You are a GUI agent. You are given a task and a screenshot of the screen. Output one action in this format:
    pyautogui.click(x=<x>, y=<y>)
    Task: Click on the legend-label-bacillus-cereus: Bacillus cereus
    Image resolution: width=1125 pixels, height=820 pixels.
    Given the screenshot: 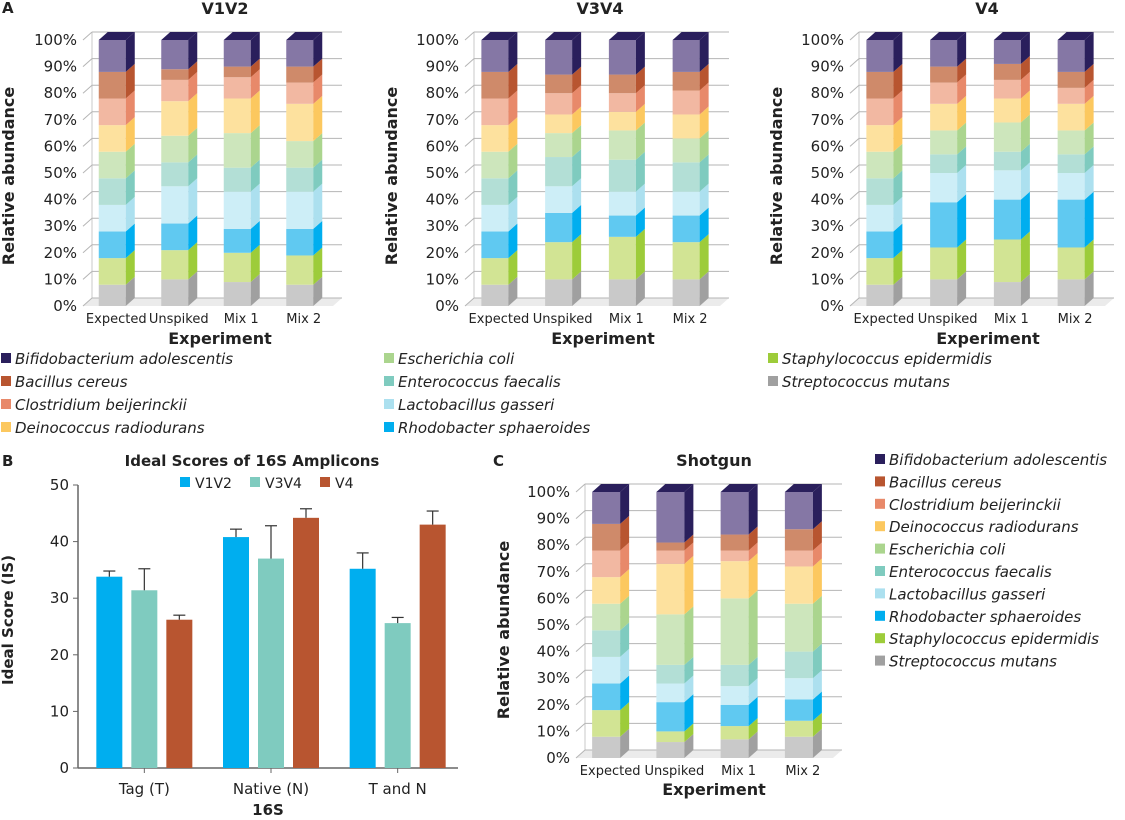 What is the action you would take?
    pyautogui.click(x=71, y=382)
    